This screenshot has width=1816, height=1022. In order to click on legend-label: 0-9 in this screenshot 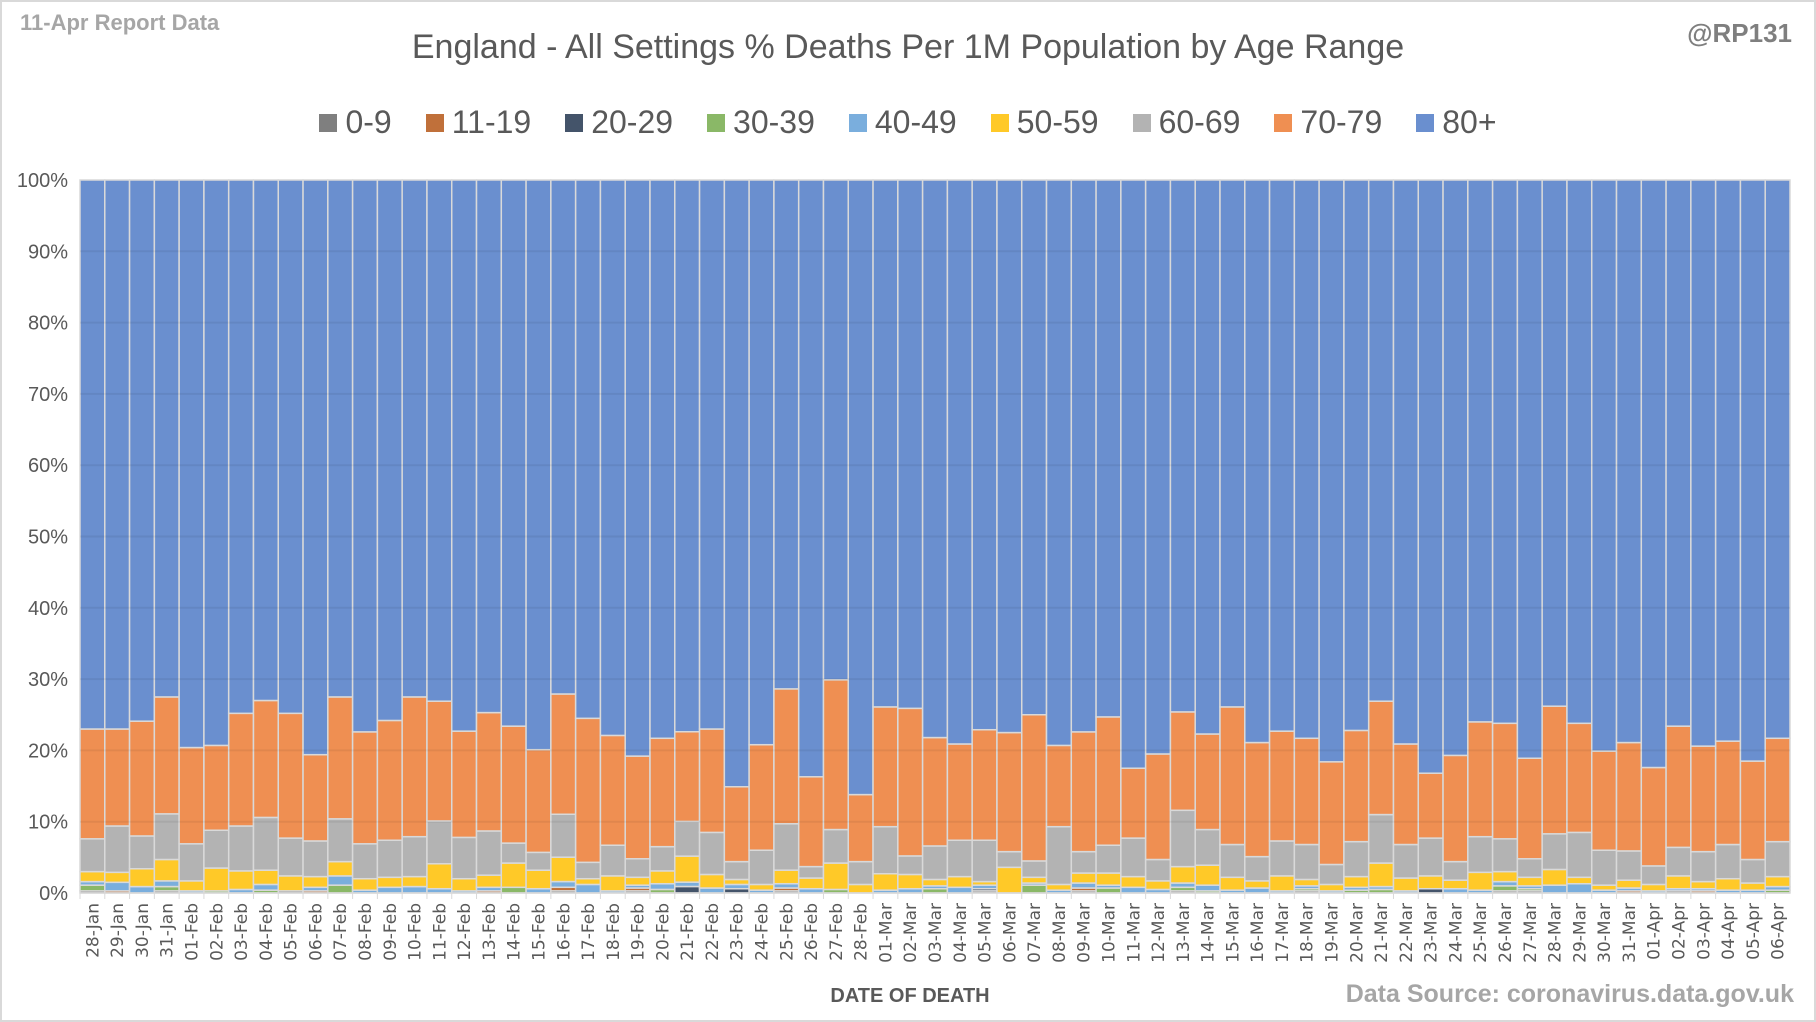, I will do `click(368, 122)`.